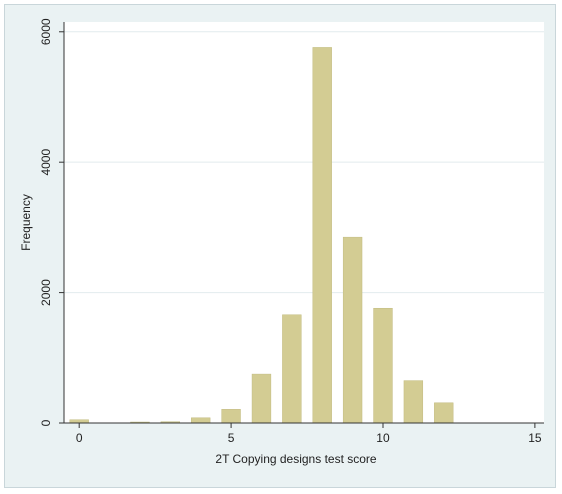 This screenshot has width=562, height=494. Describe the element at coordinates (46, 162) in the screenshot. I see `y-tick-label: 4000` at that location.